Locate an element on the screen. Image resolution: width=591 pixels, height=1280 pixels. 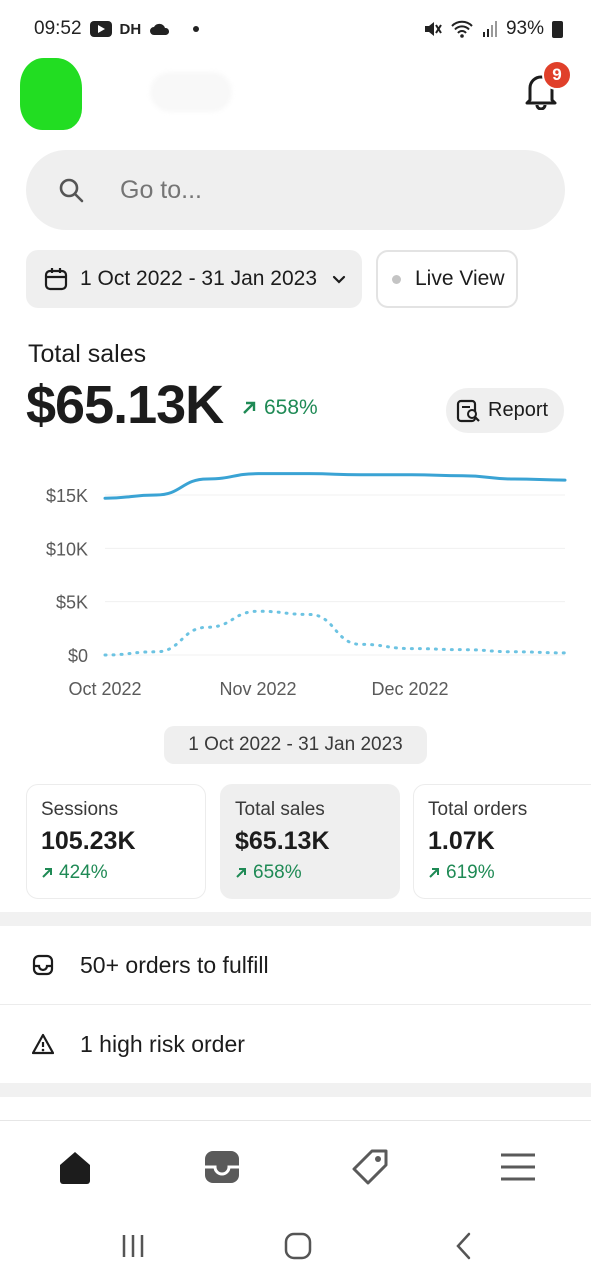
store-name-redacted is located at coordinates (191, 92).